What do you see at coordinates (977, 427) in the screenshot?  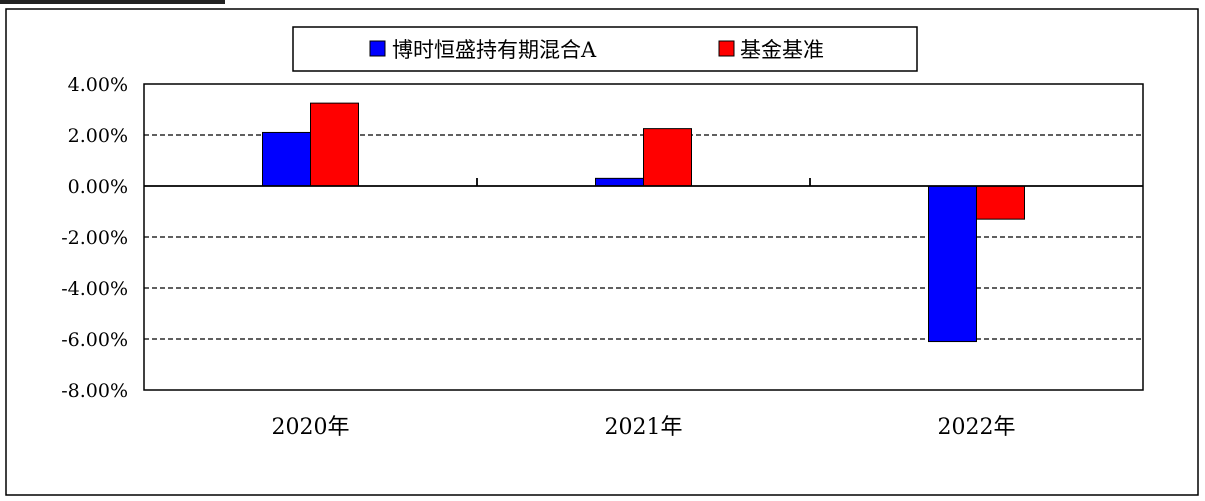 I see `x-tick-label: 2022年` at bounding box center [977, 427].